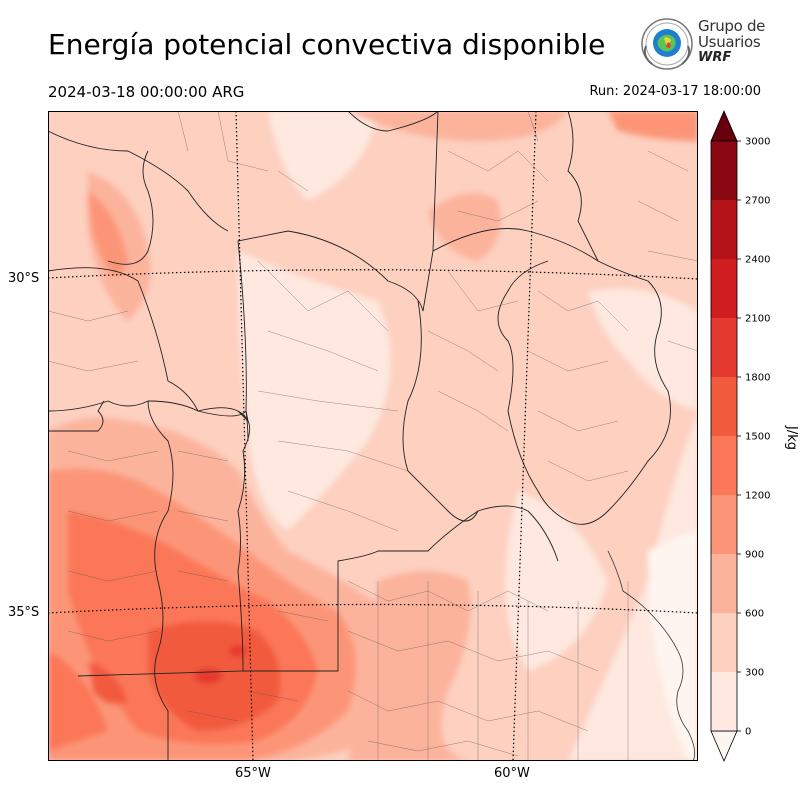  What do you see at coordinates (715, 57) in the screenshot?
I see `logo-line-3: WRF` at bounding box center [715, 57].